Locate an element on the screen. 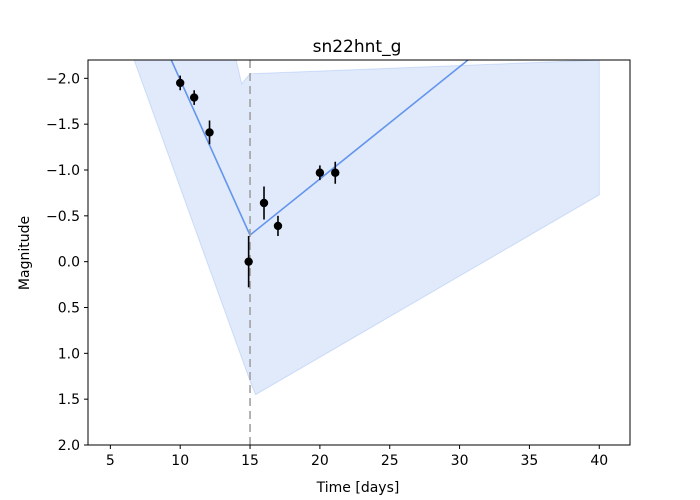 The width and height of the screenshot is (700, 500). x-axis-label: Time [days] is located at coordinates (358, 488).